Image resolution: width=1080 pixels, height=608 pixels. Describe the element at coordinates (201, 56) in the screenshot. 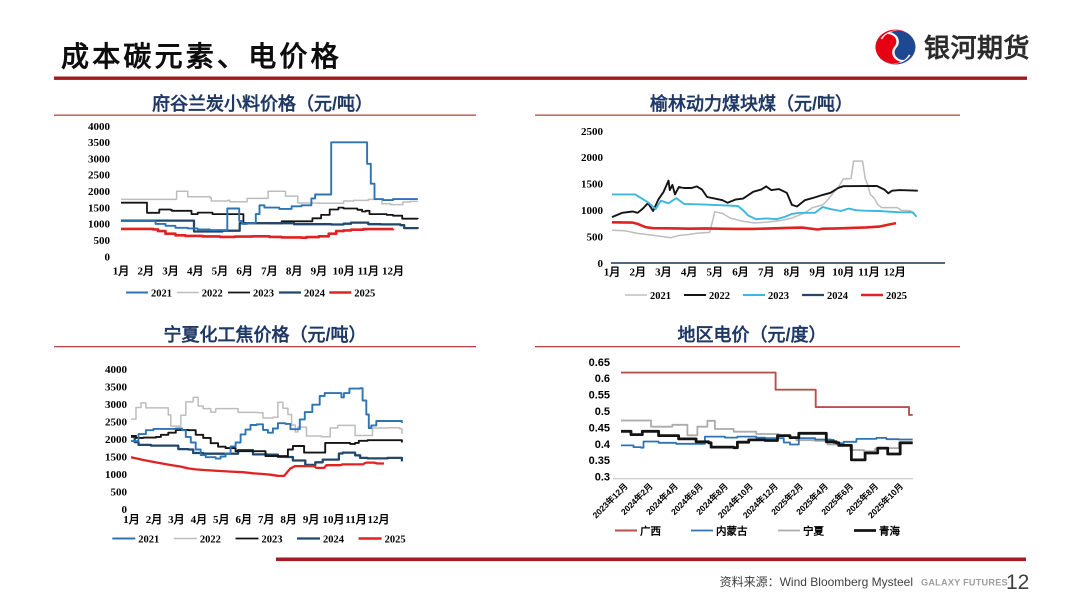

I see `svg-text: 成本碳元素、电价格` at that location.